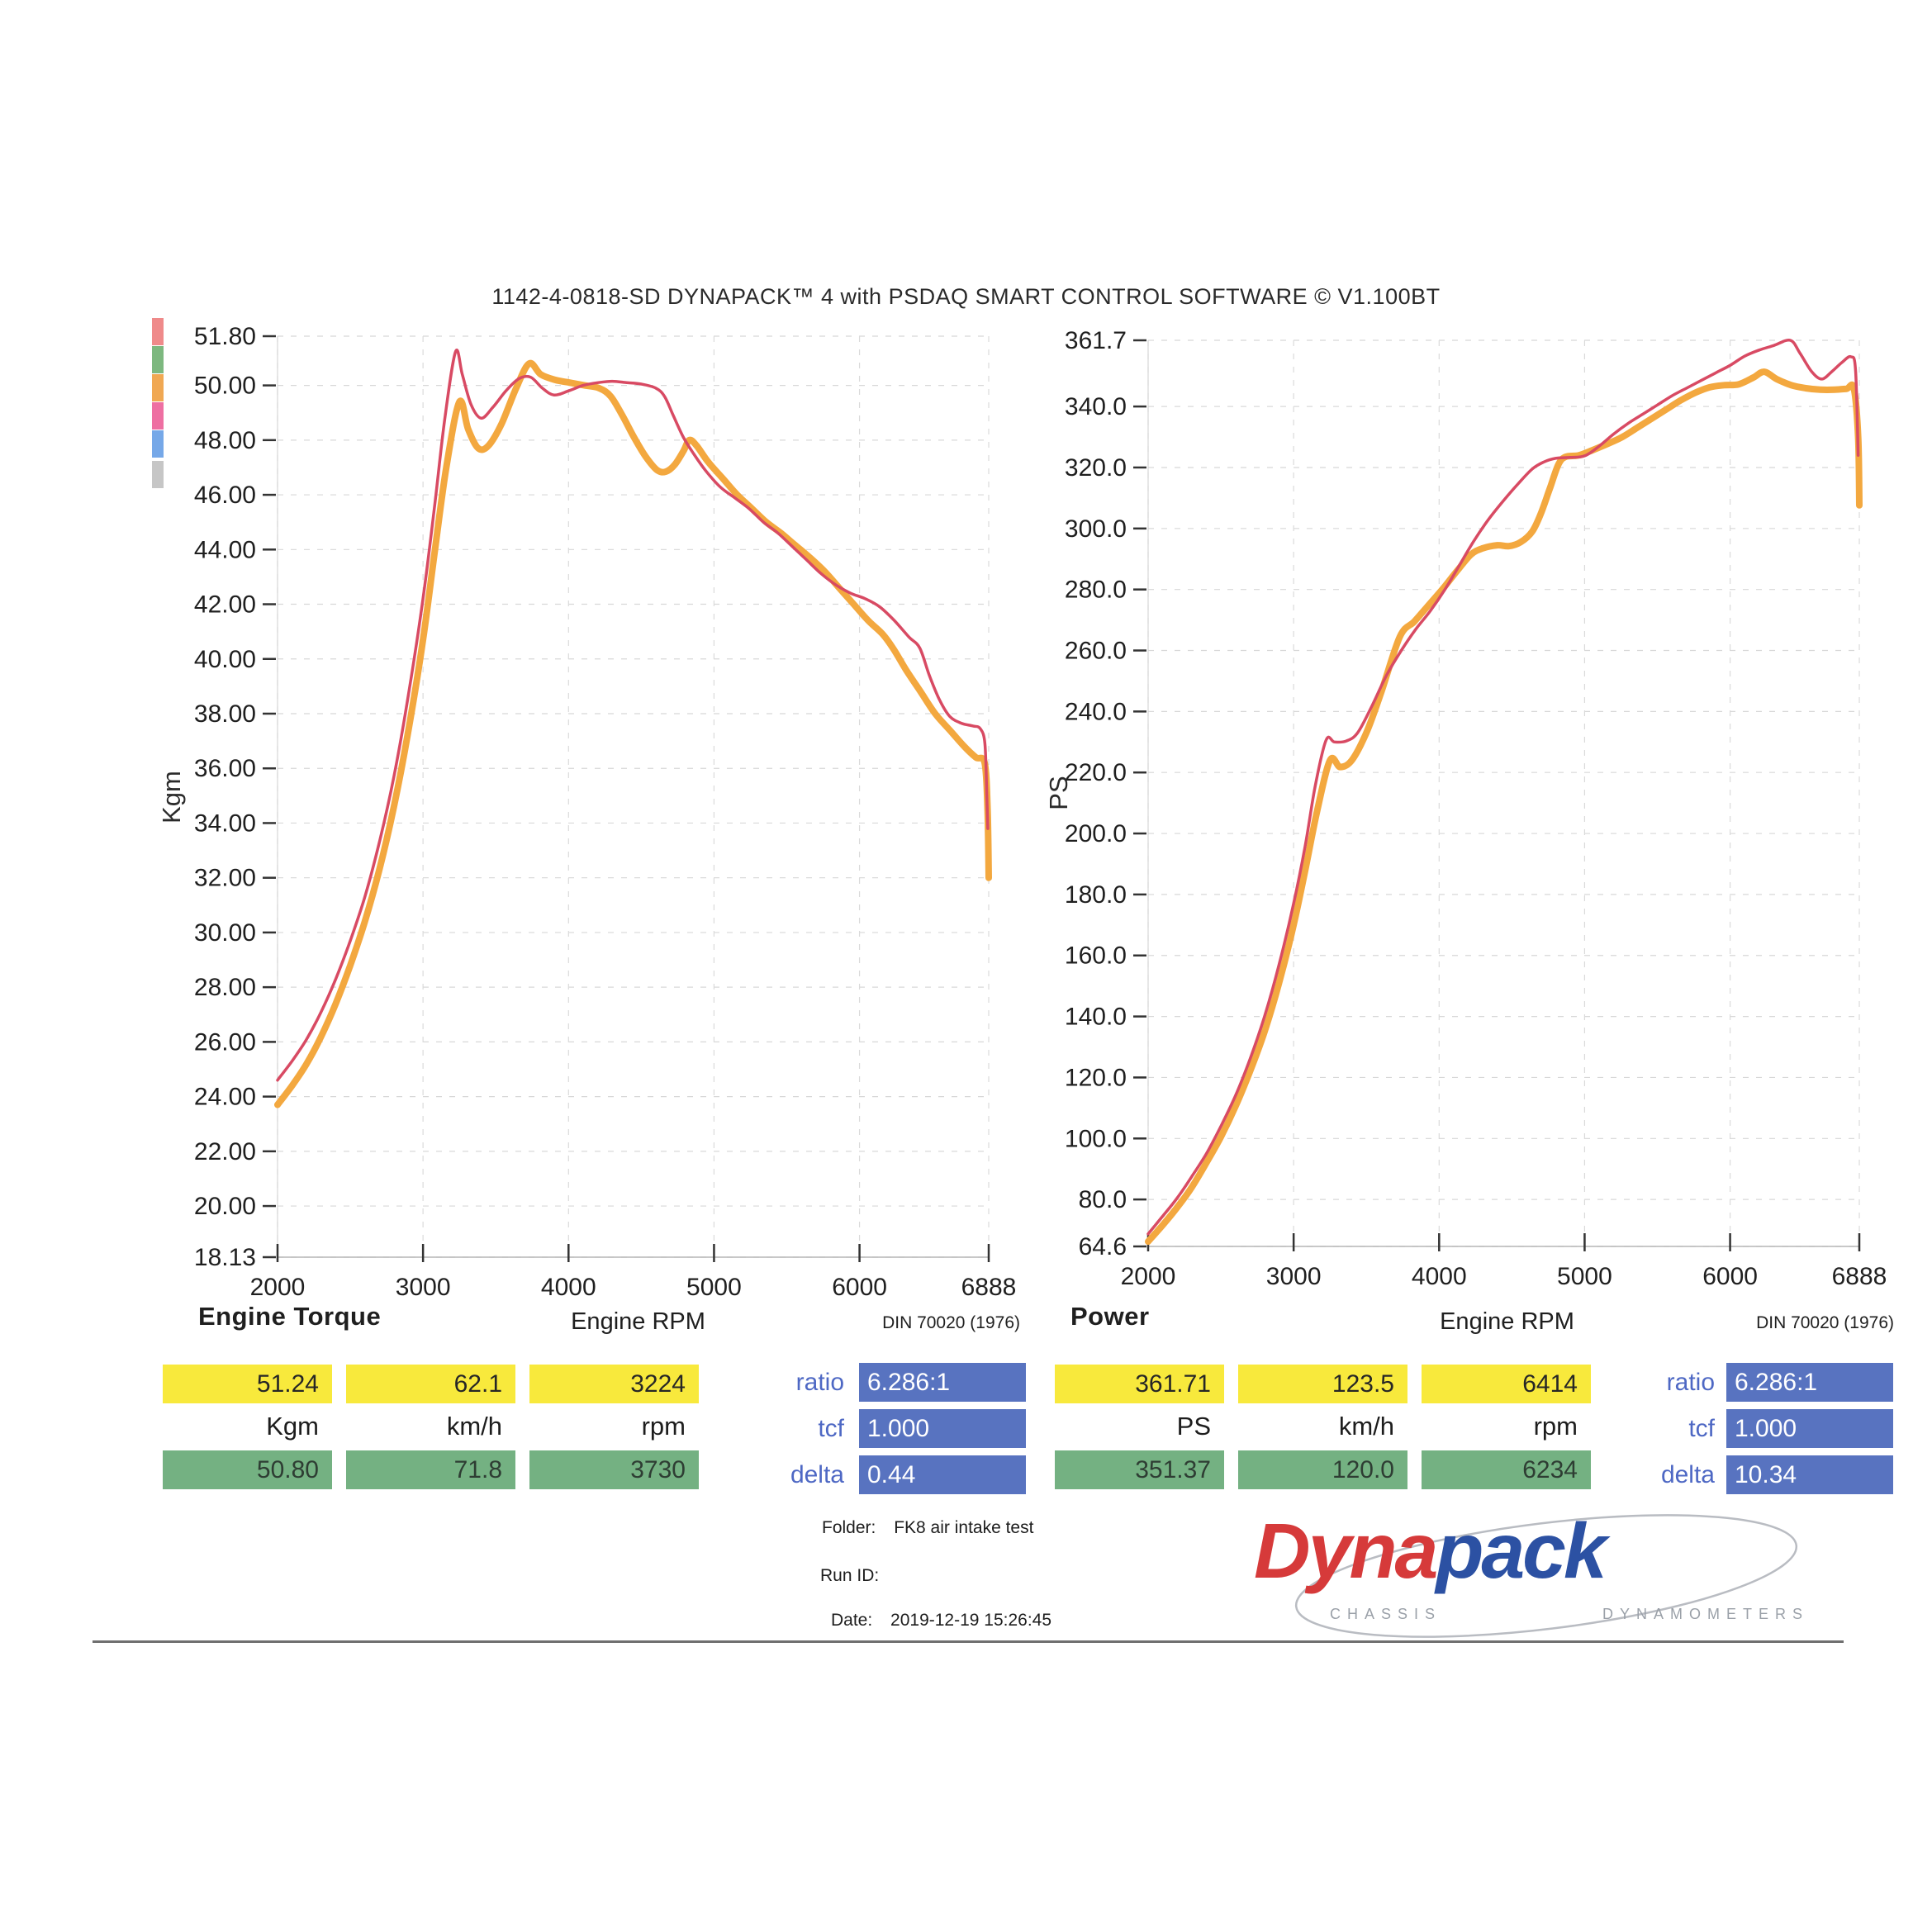 The image size is (1932, 1932). Describe the element at coordinates (969, 1641) in the screenshot. I see `bottom-rule` at that location.